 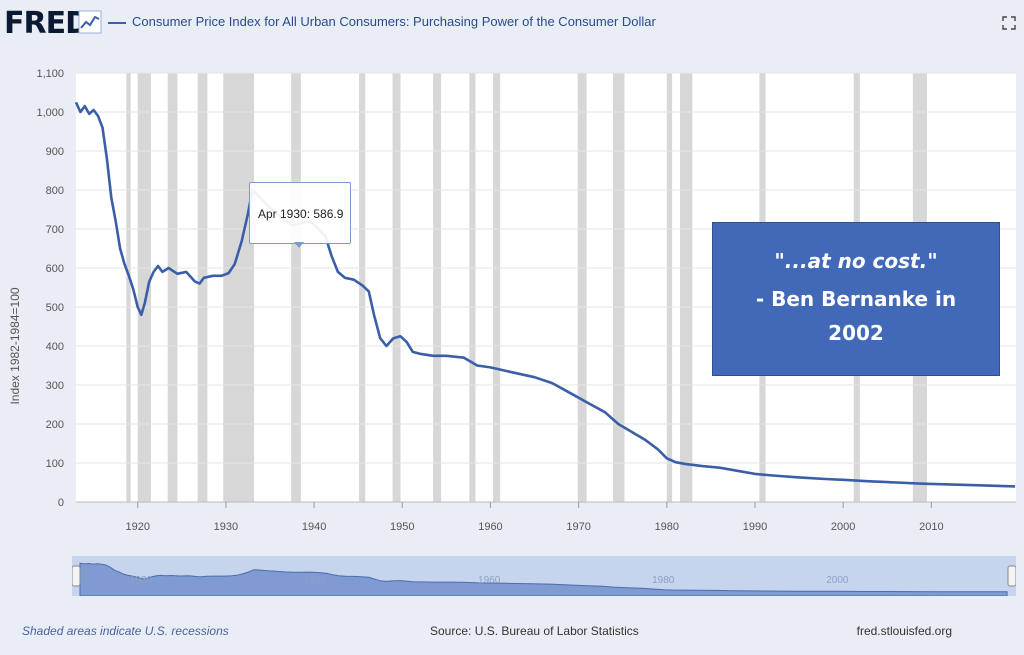 What do you see at coordinates (55, 191) in the screenshot?
I see `y-tick-label-800: 800` at bounding box center [55, 191].